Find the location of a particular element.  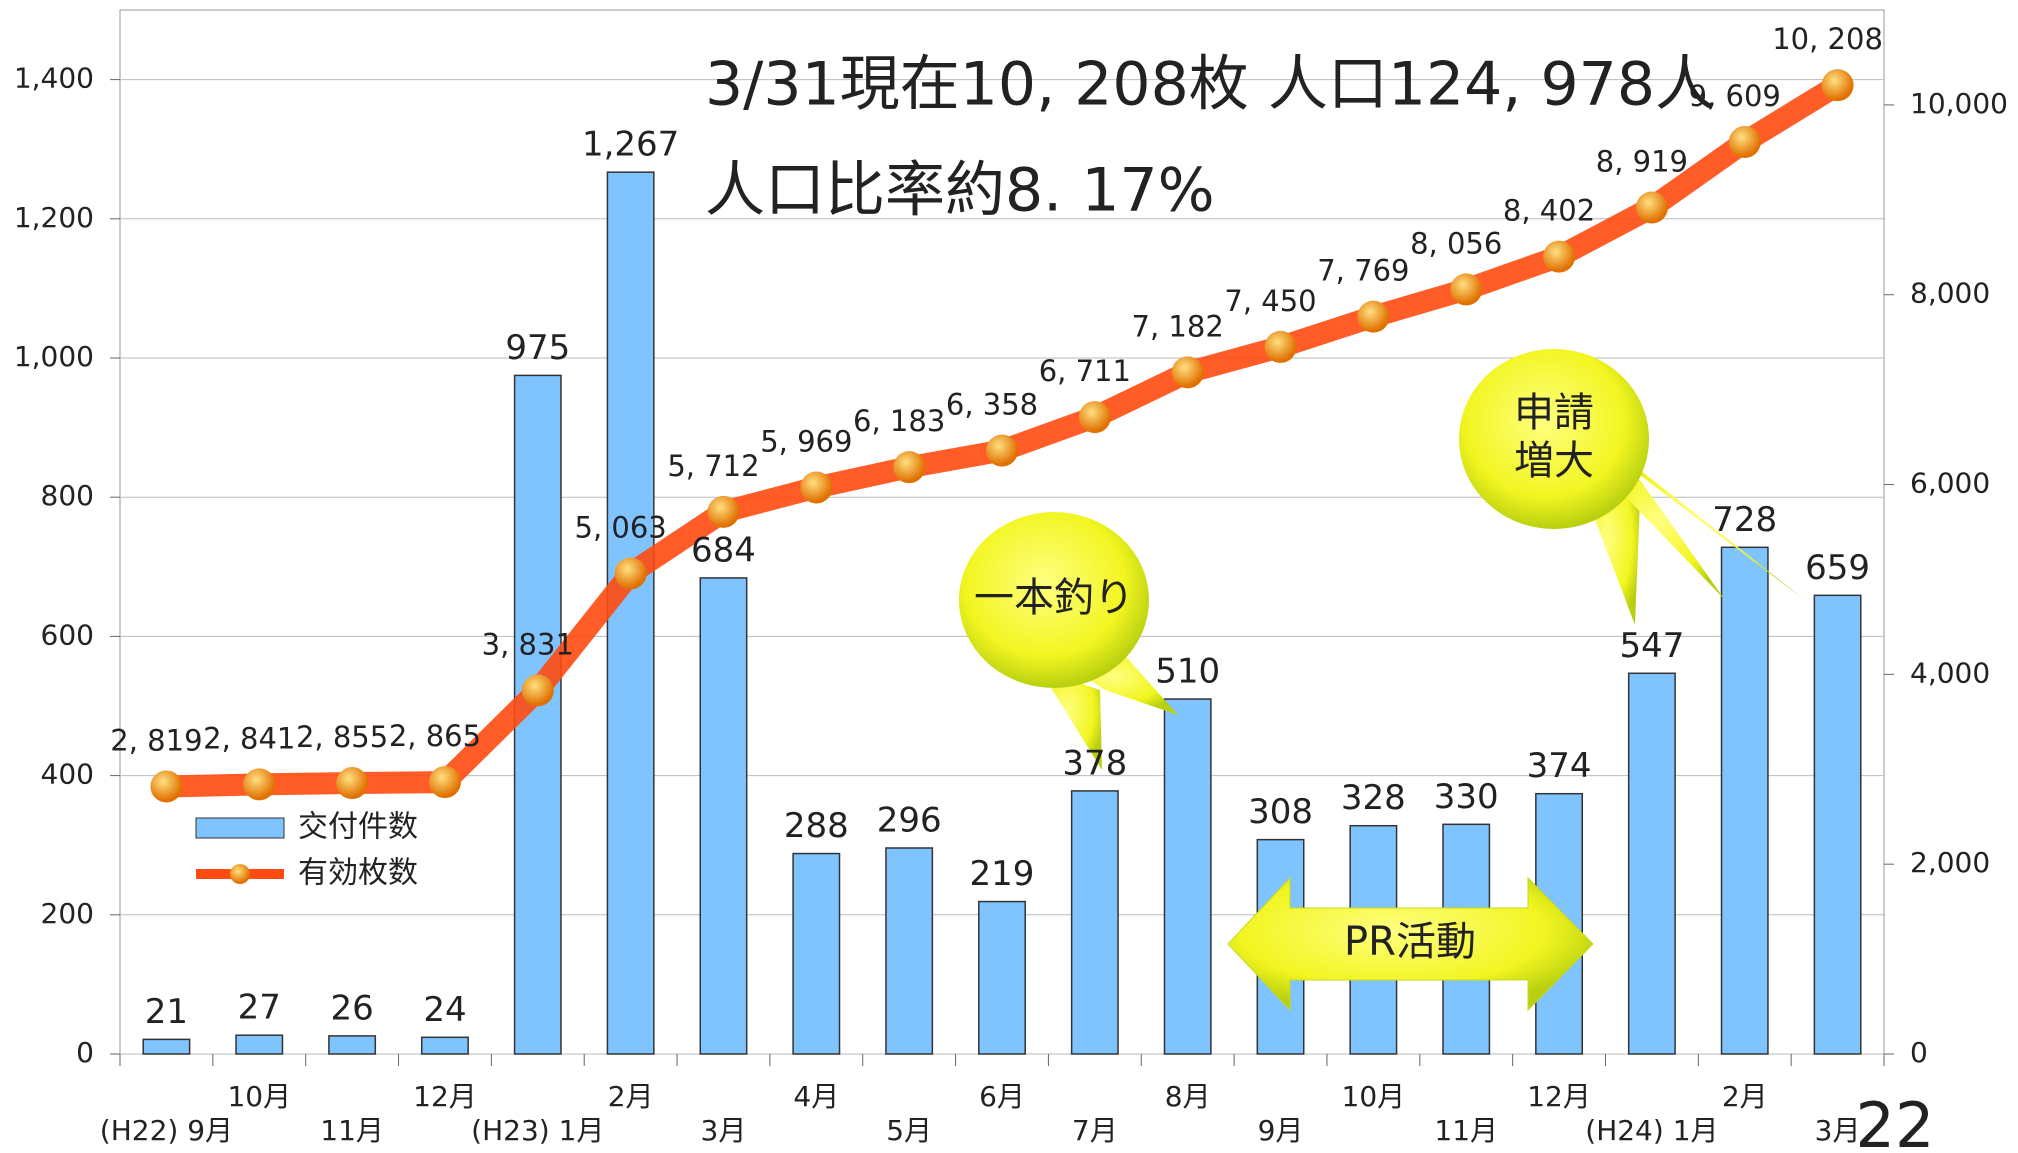

line-label: 7, 450 is located at coordinates (1270, 301).